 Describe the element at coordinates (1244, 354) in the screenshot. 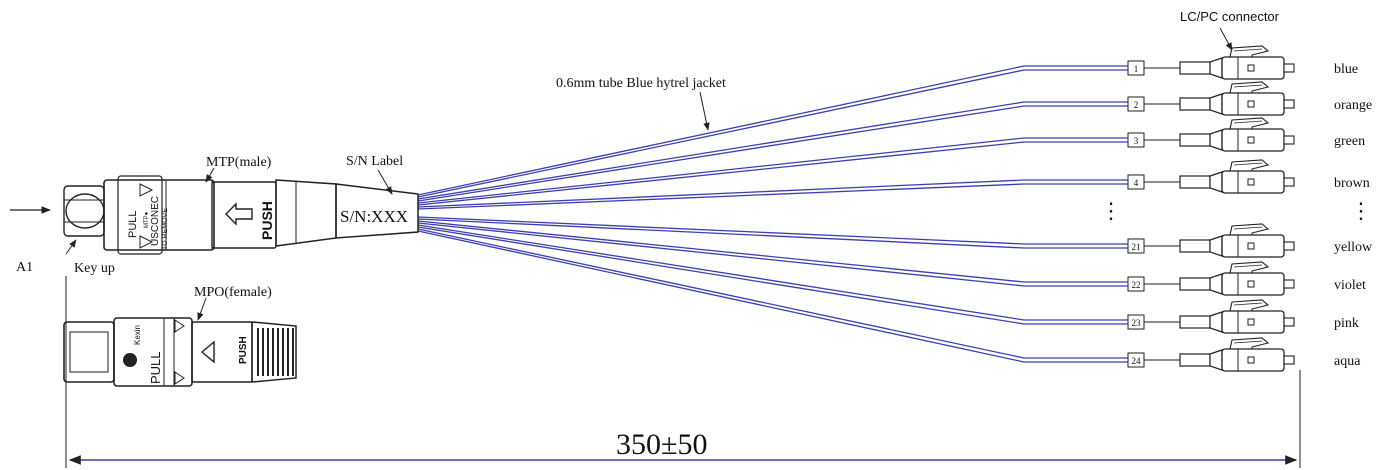

I see `lc-connector: 24 aqua` at that location.